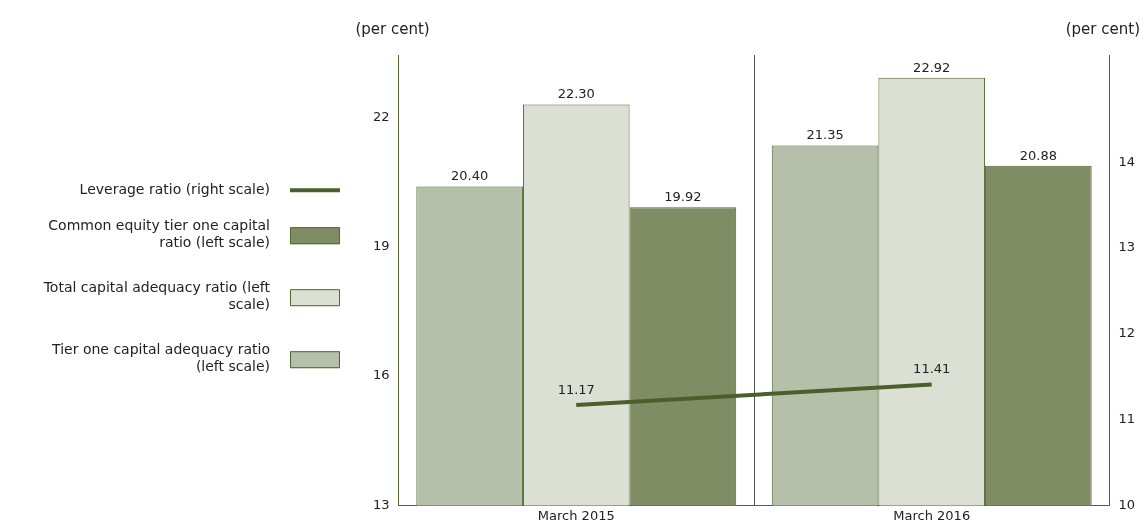 Image resolution: width=1144 pixels, height=529 pixels. What do you see at coordinates (381, 504) in the screenshot?
I see `y-tick-label: 13` at bounding box center [381, 504].